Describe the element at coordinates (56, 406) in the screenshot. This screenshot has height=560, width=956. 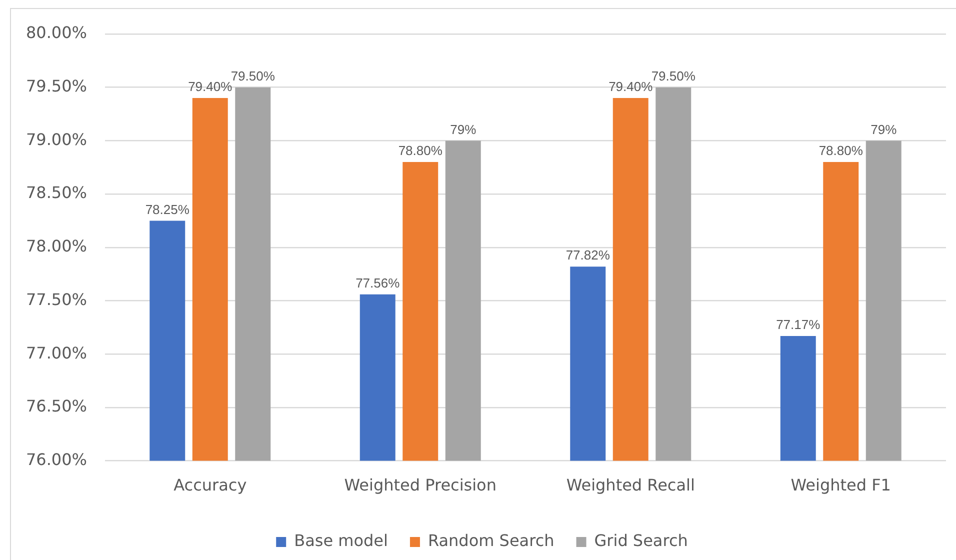
I see `y-tick-label: 76.50%` at that location.